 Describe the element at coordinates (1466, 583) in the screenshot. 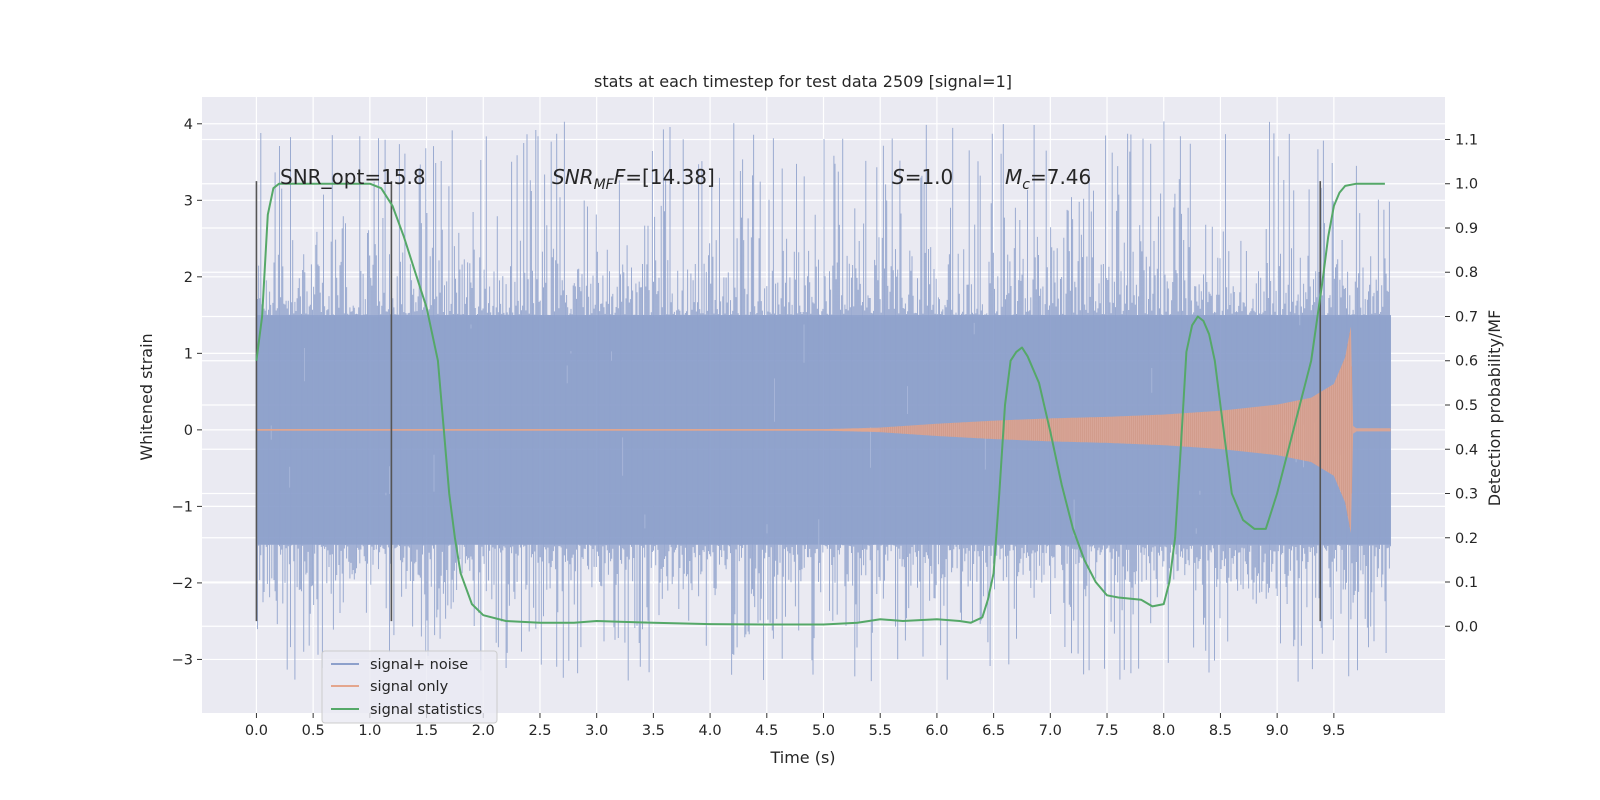

I see `y-right-tick-label-1: 0.1` at that location.